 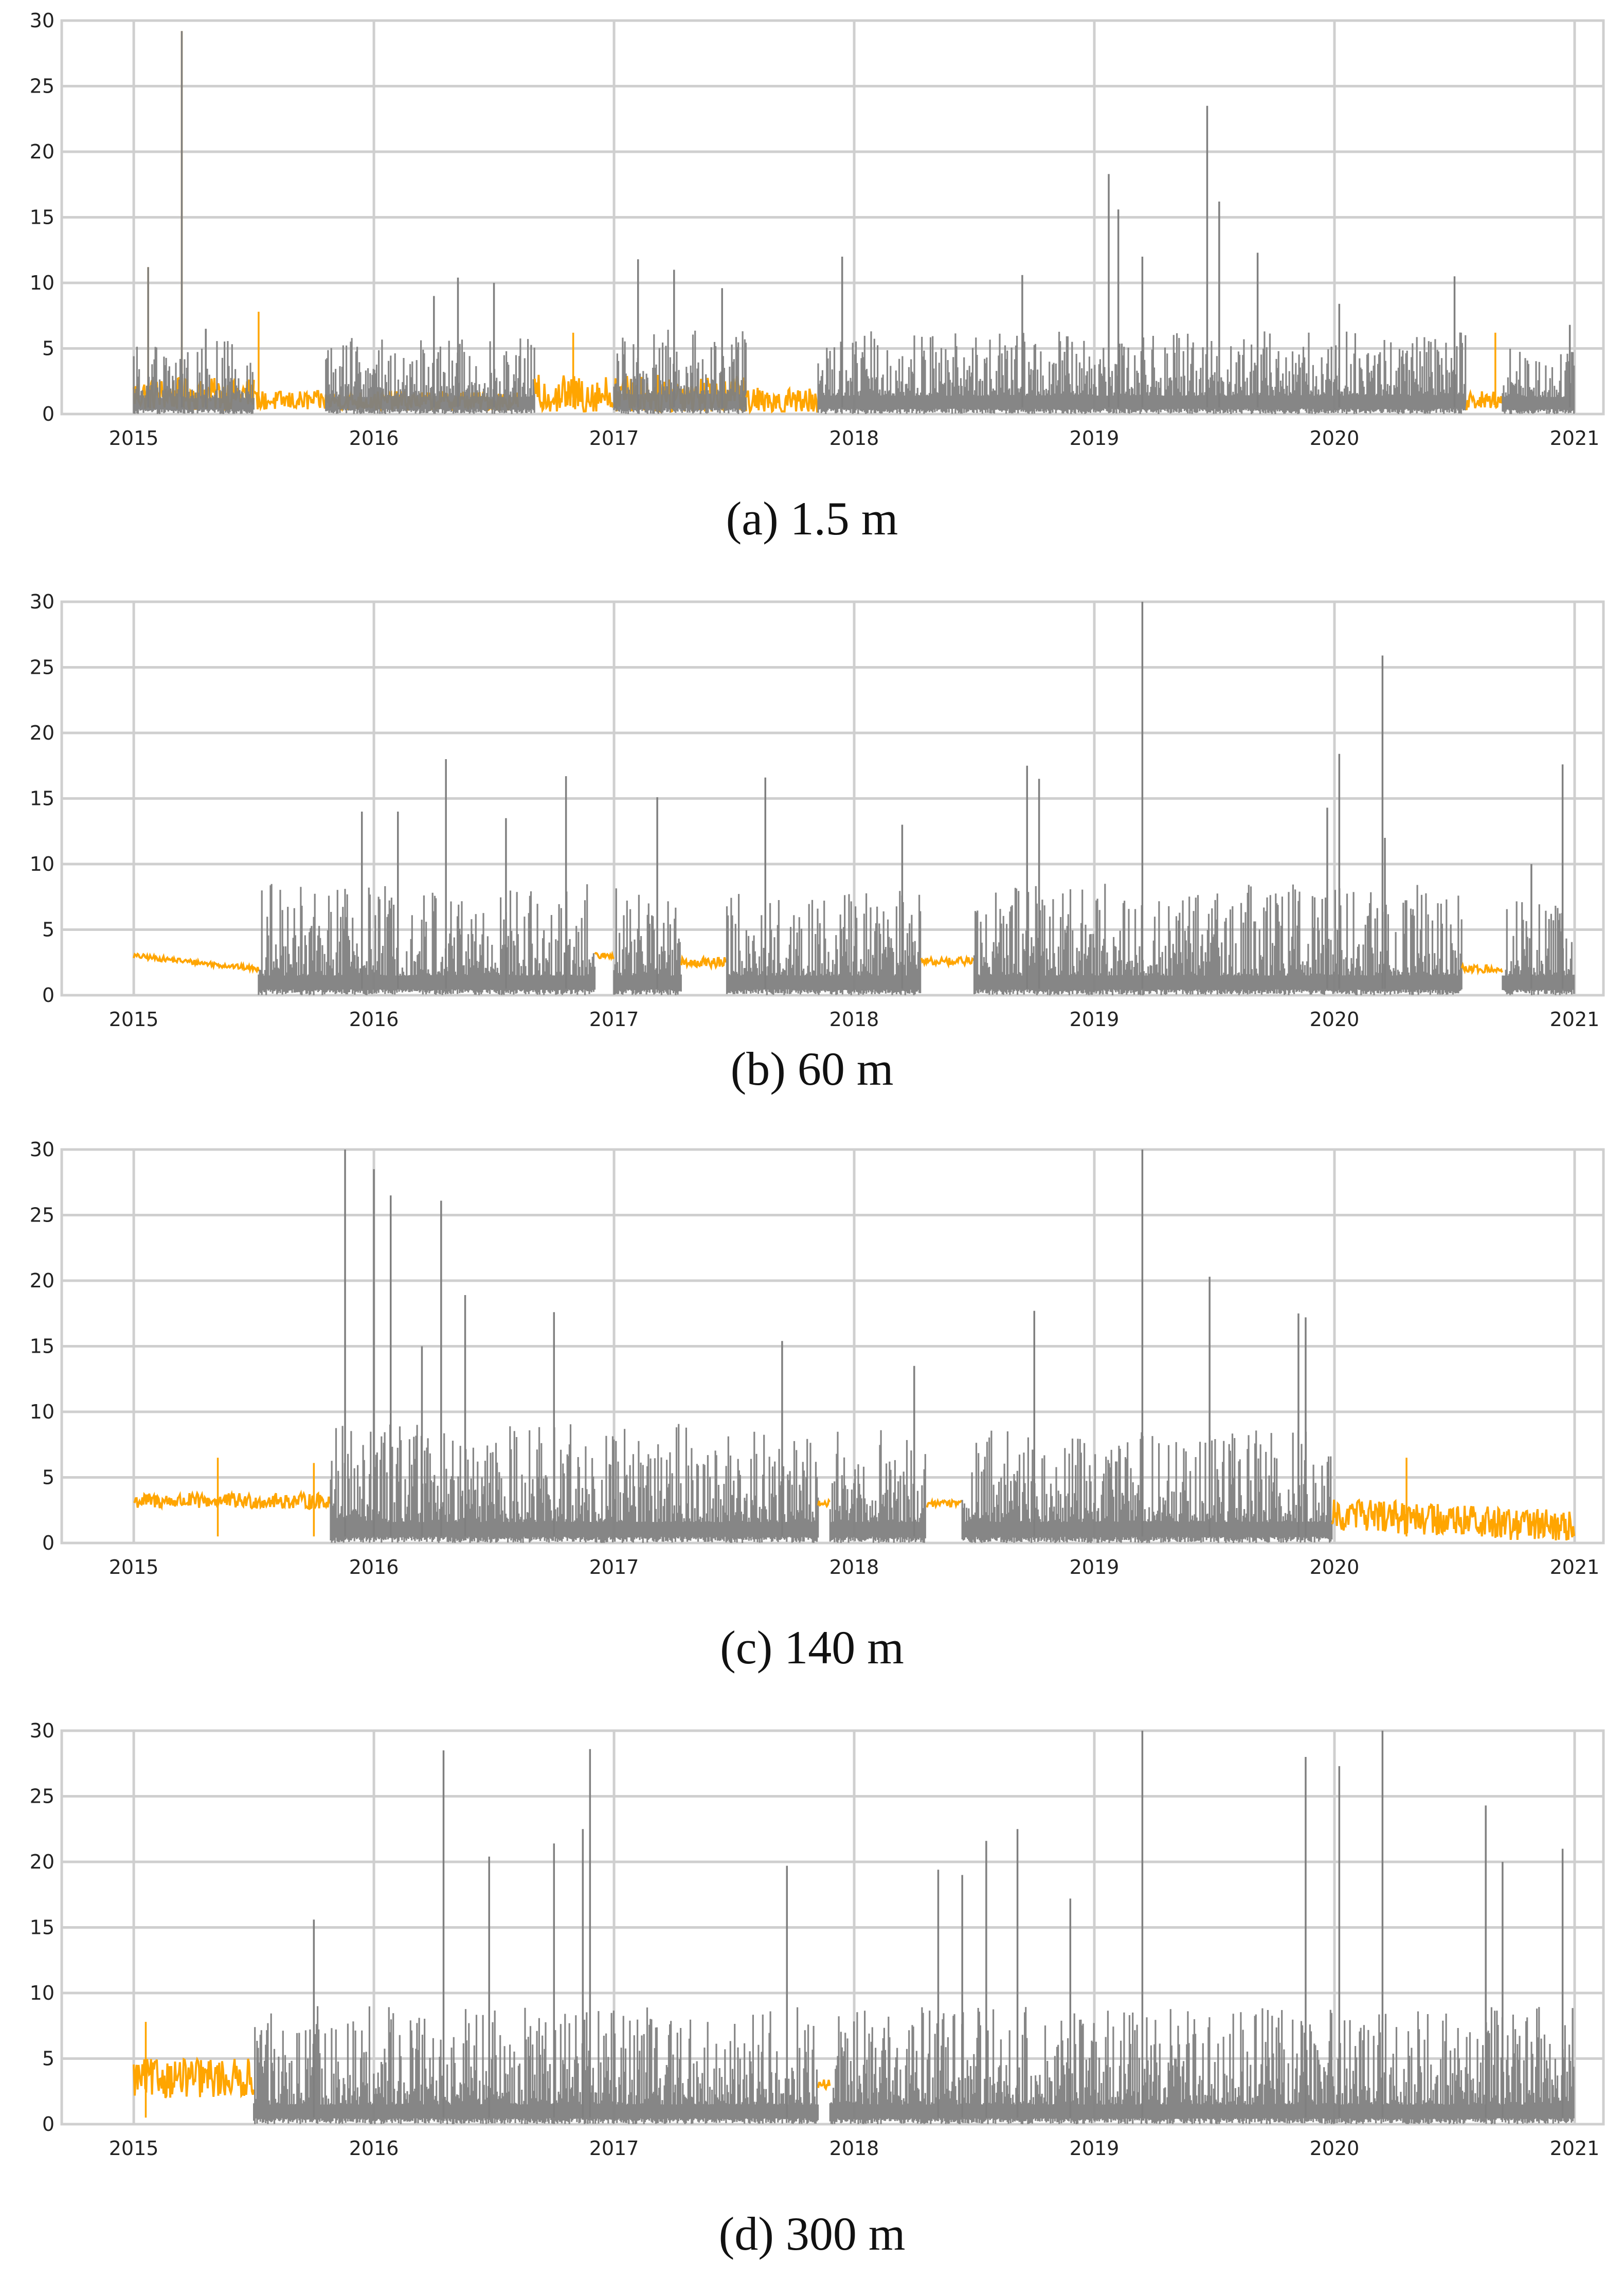 What do you see at coordinates (812, 518) in the screenshot?
I see `caption-a: (a) 1.5 m` at bounding box center [812, 518].